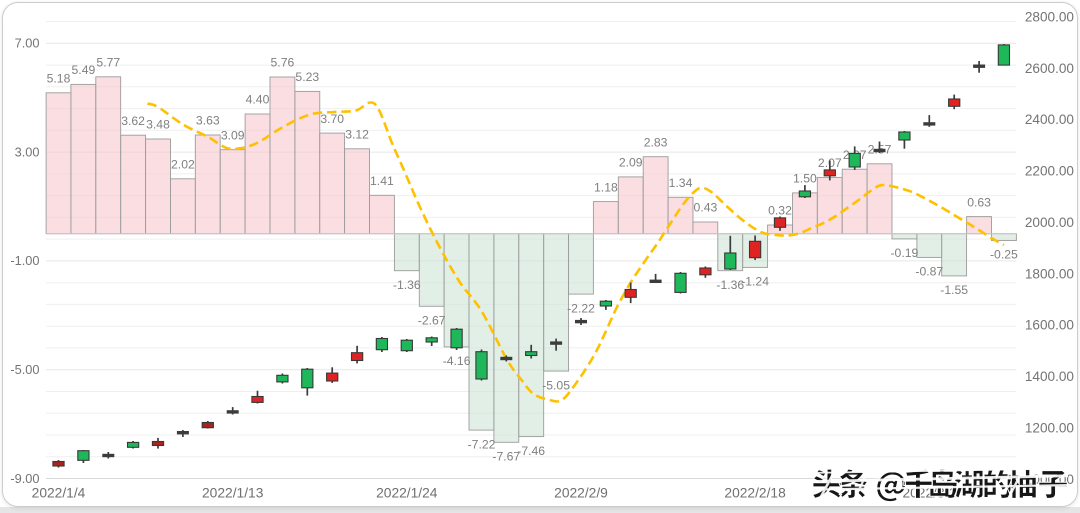 This screenshot has height=513, width=1080. What do you see at coordinates (108, 63) in the screenshot?
I see `svg-text: 5.77` at bounding box center [108, 63].